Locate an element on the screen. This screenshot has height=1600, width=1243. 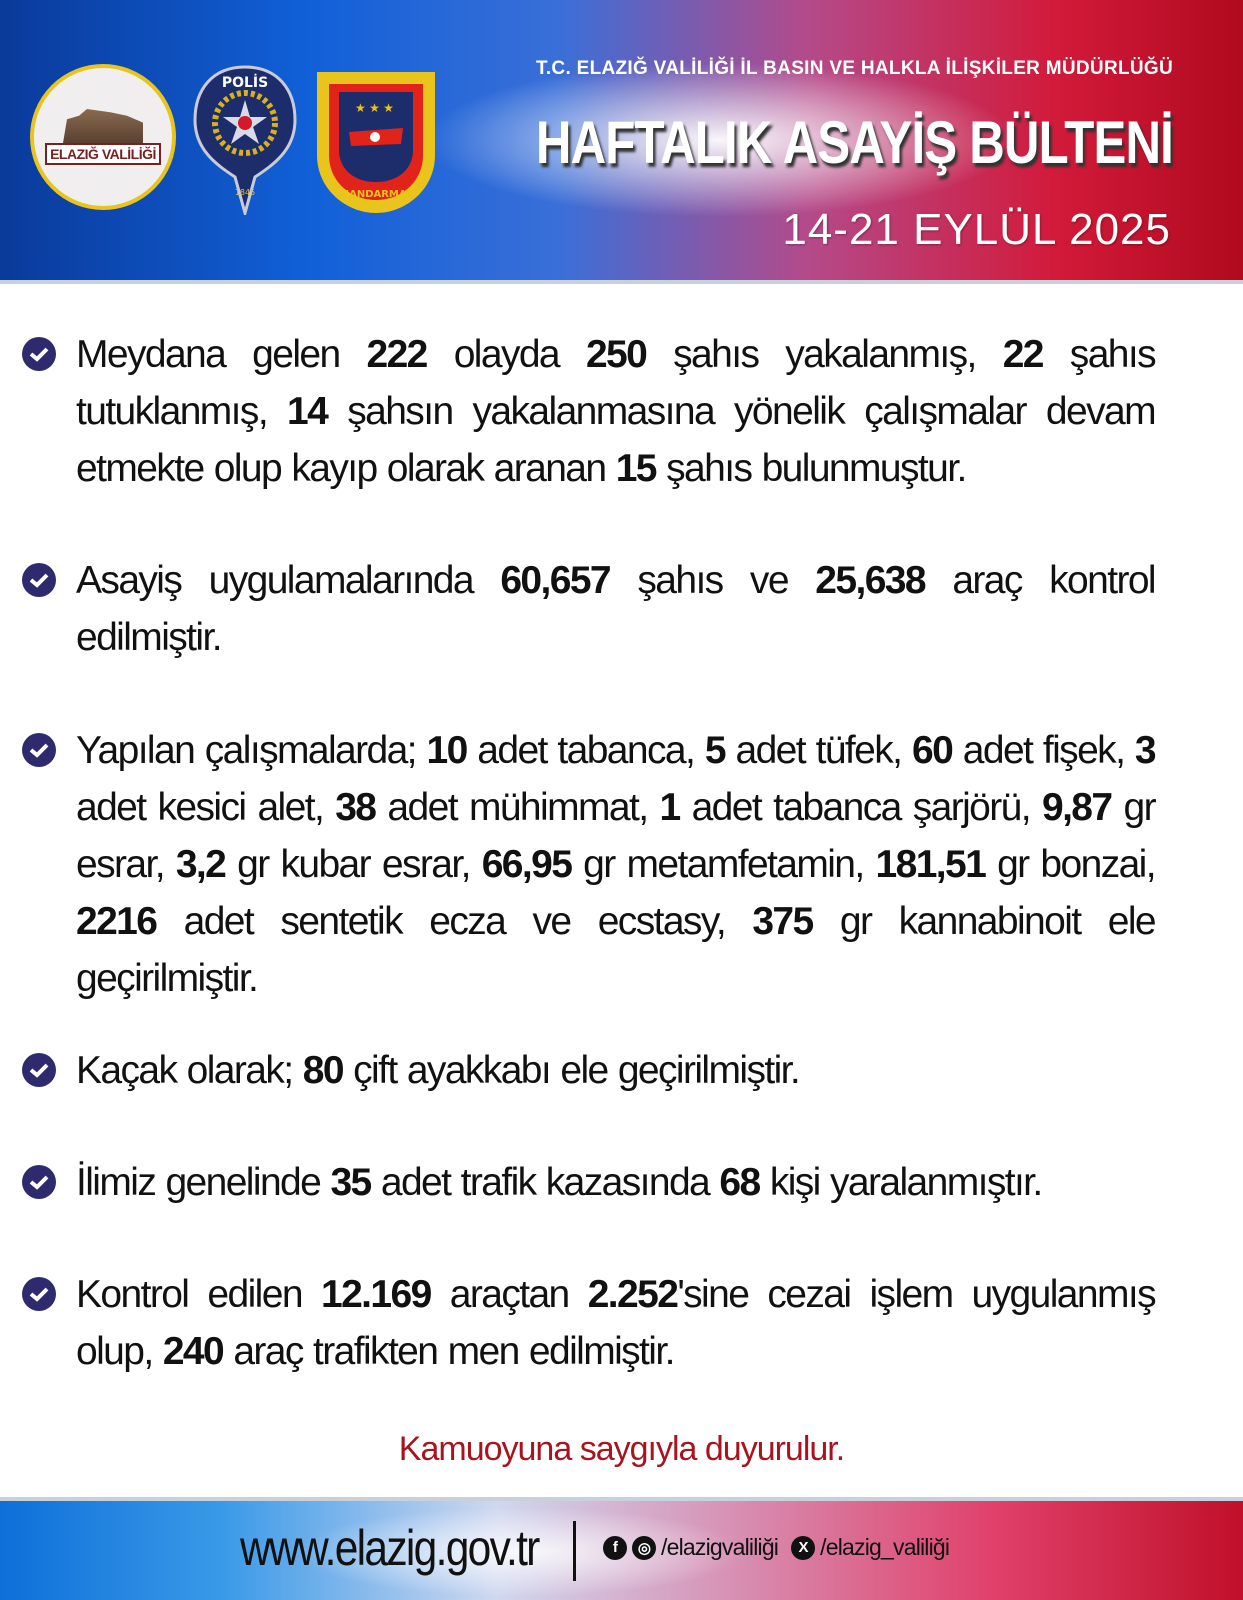
social-handle: /elazigvaliliği is located at coordinates (720, 1547).